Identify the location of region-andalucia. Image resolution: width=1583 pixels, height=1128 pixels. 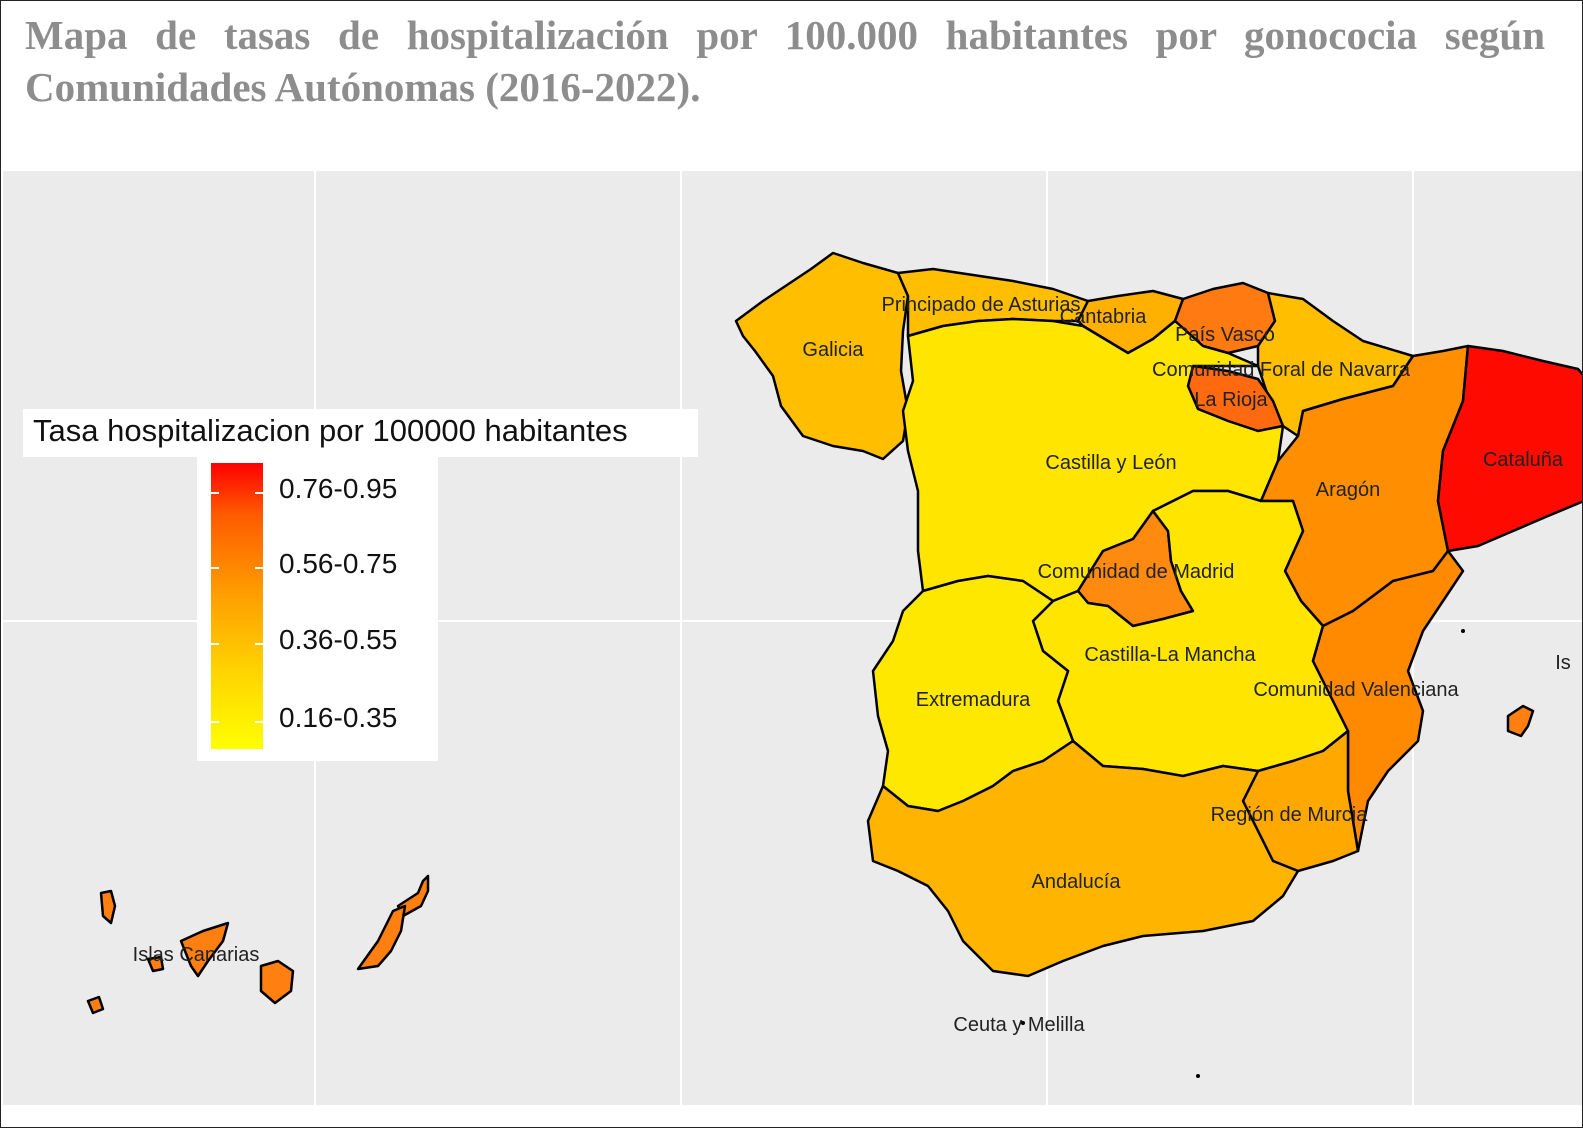
(1083, 858).